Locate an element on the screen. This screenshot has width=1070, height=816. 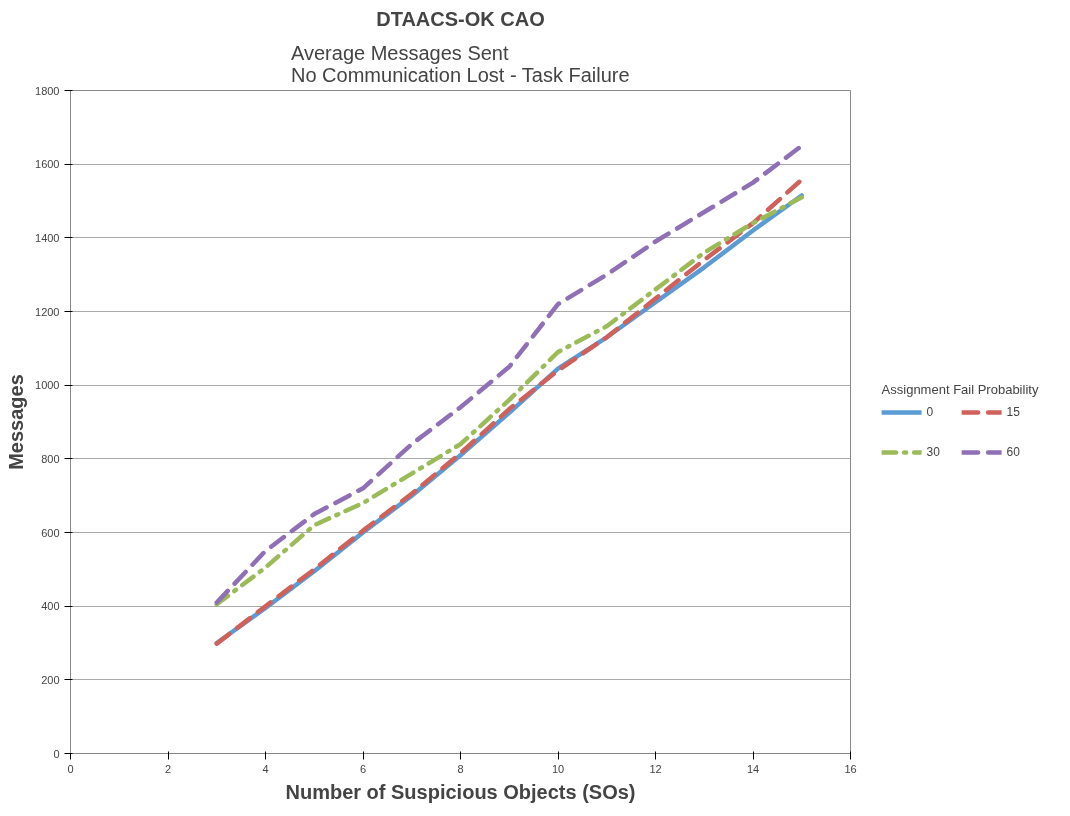
x-axis-title: Number of Suspicious Objects (SOs) is located at coordinates (460, 791).